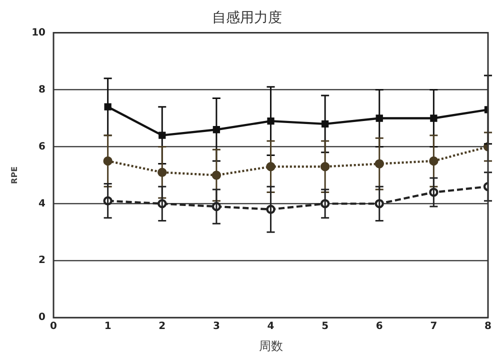 This screenshot has height=362, width=500. I want to click on chart-title: 自感用力度, so click(247, 18).